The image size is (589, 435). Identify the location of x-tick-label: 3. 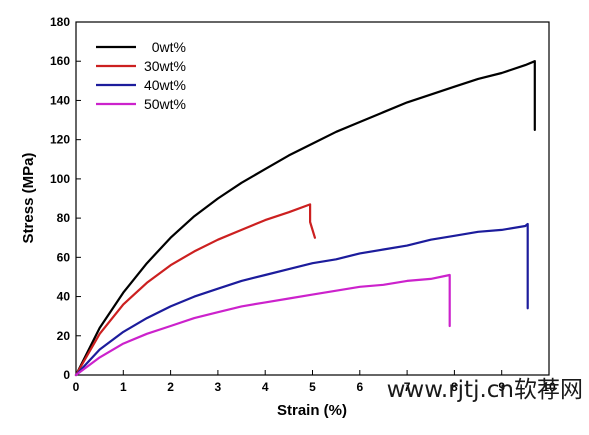
(218, 387).